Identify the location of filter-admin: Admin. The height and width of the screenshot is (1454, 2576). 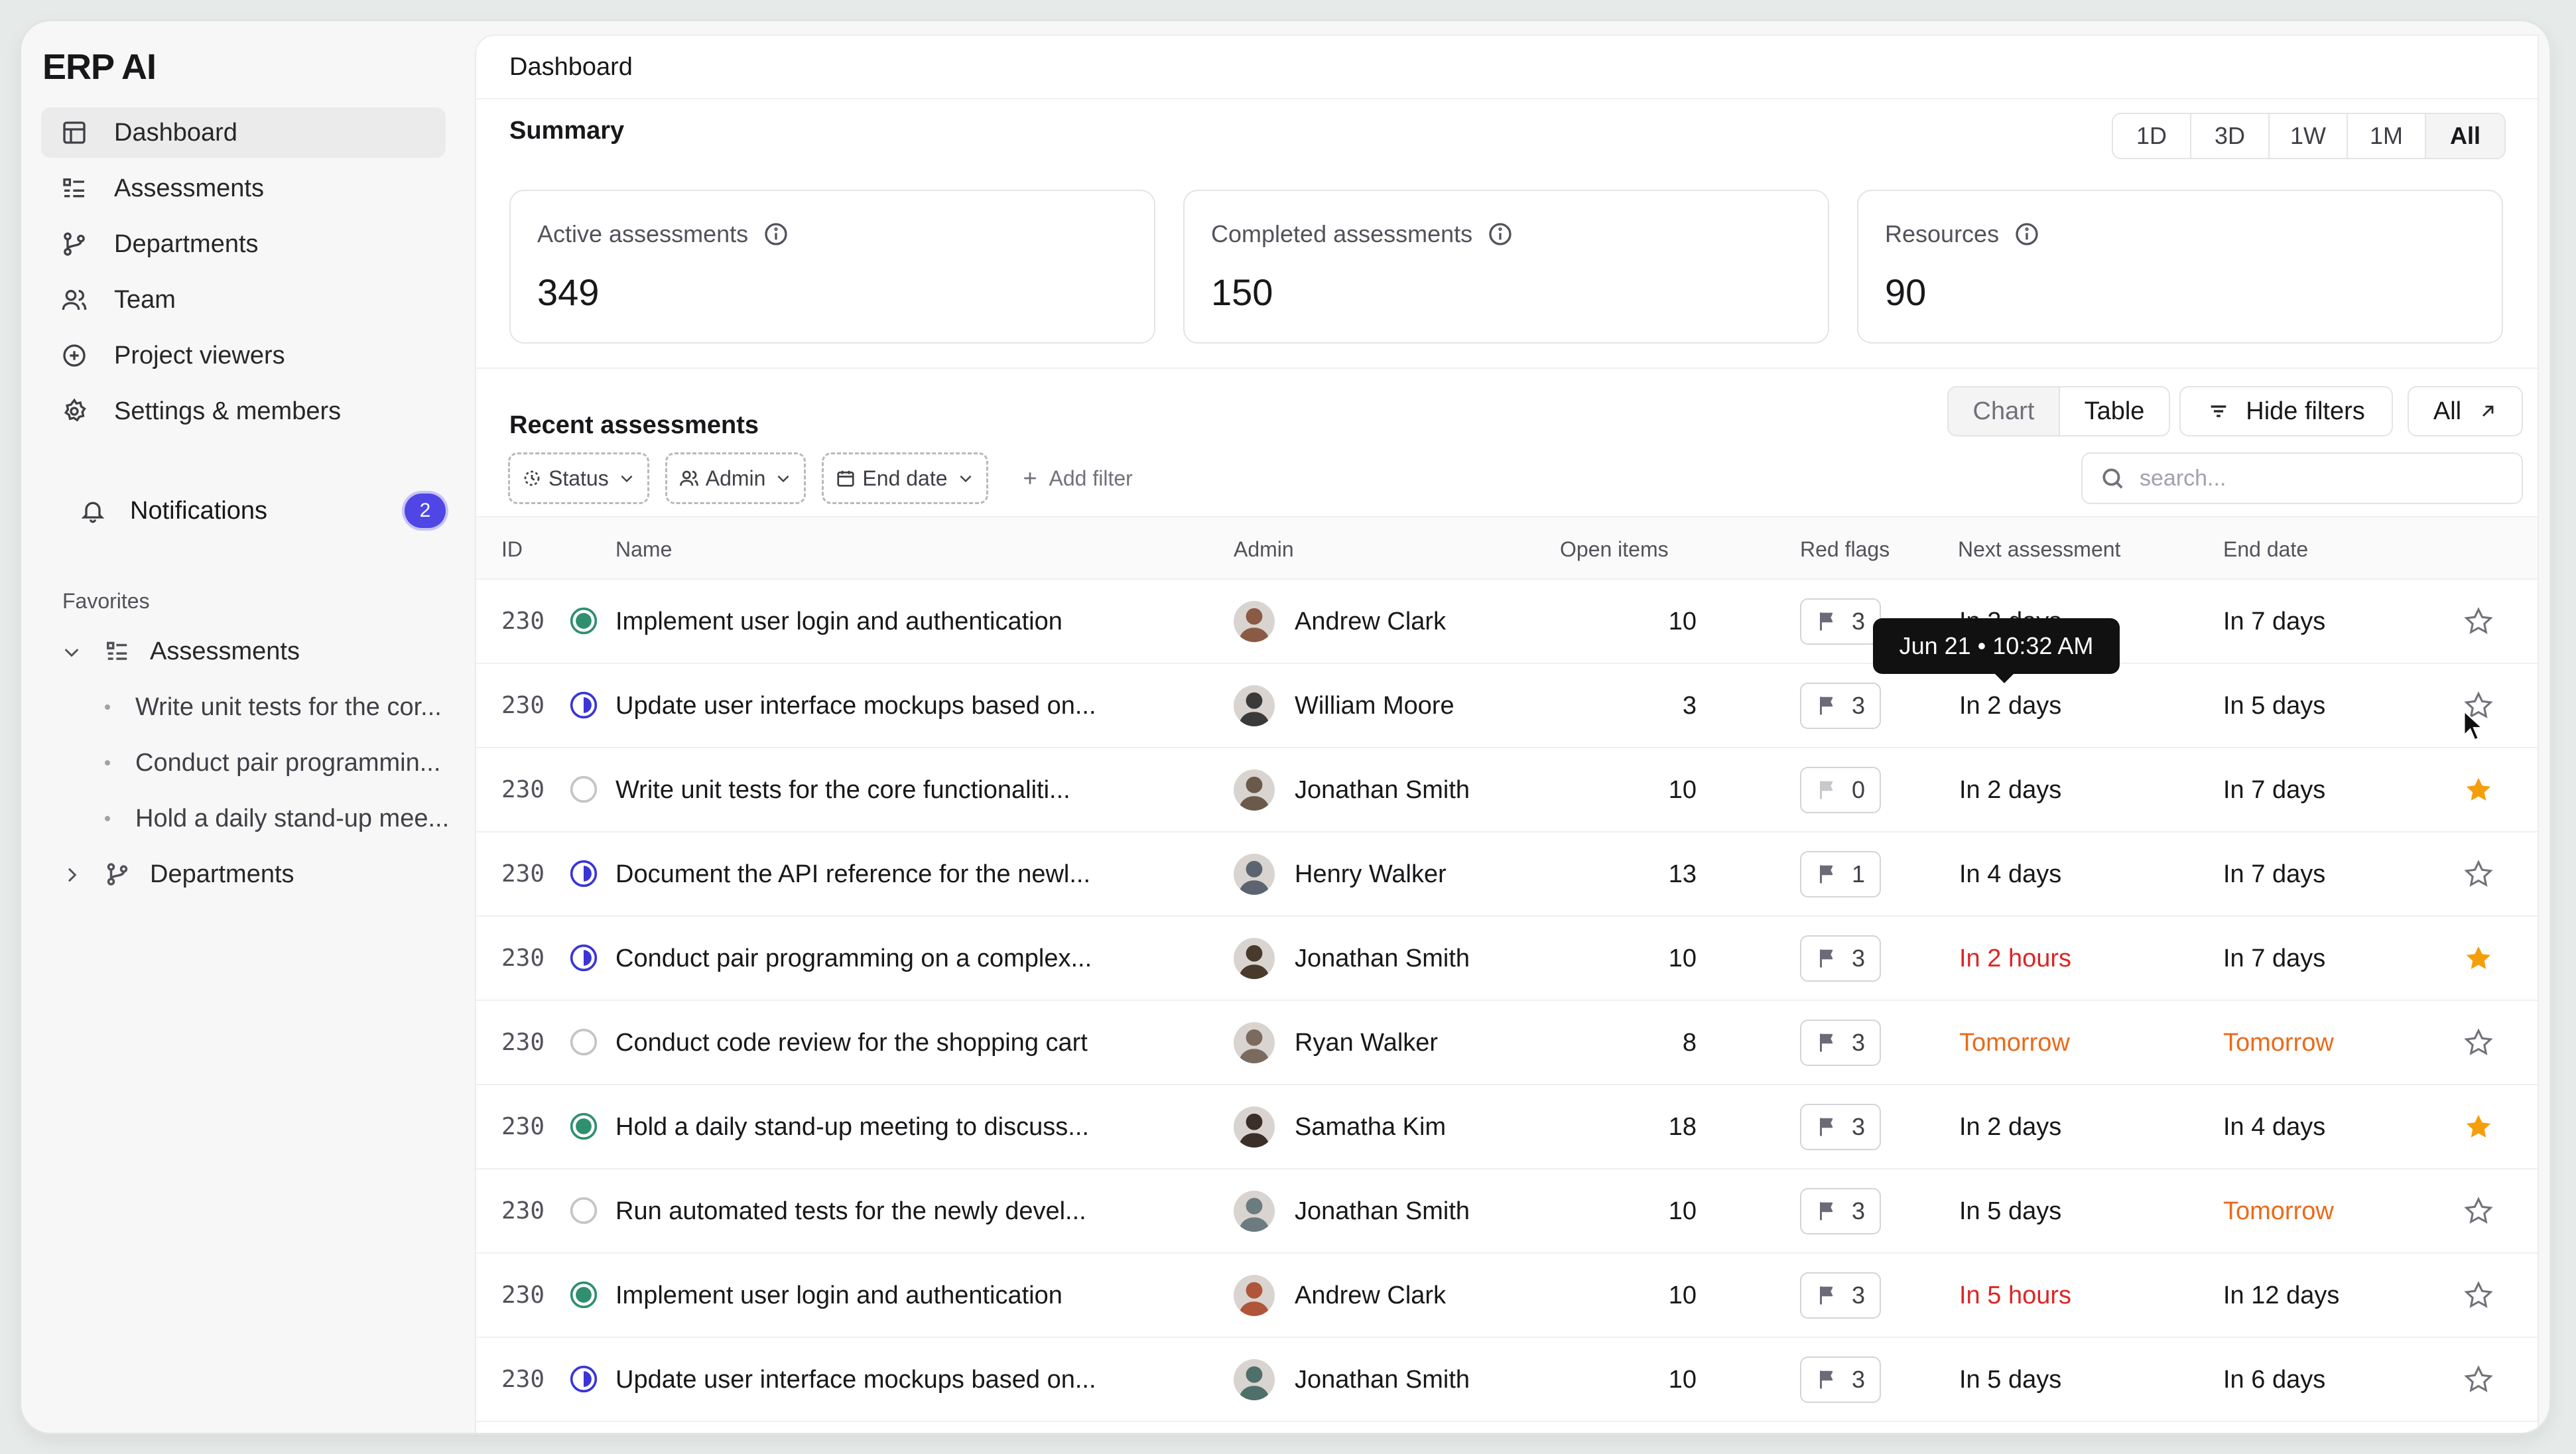
(736, 478).